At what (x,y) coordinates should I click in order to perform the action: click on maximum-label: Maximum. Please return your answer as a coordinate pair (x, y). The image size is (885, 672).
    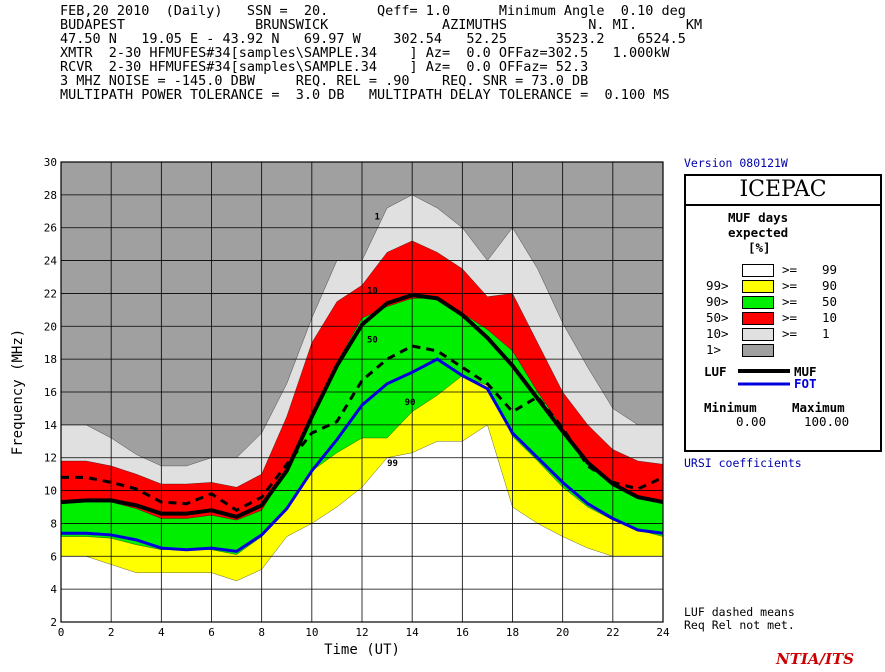
    Looking at the image, I should click on (818, 407).